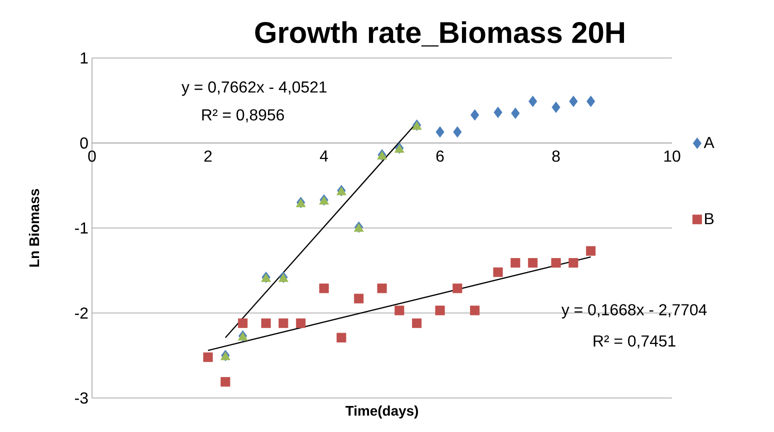  What do you see at coordinates (243, 115) in the screenshot?
I see `annotation: R² = 0,8956` at bounding box center [243, 115].